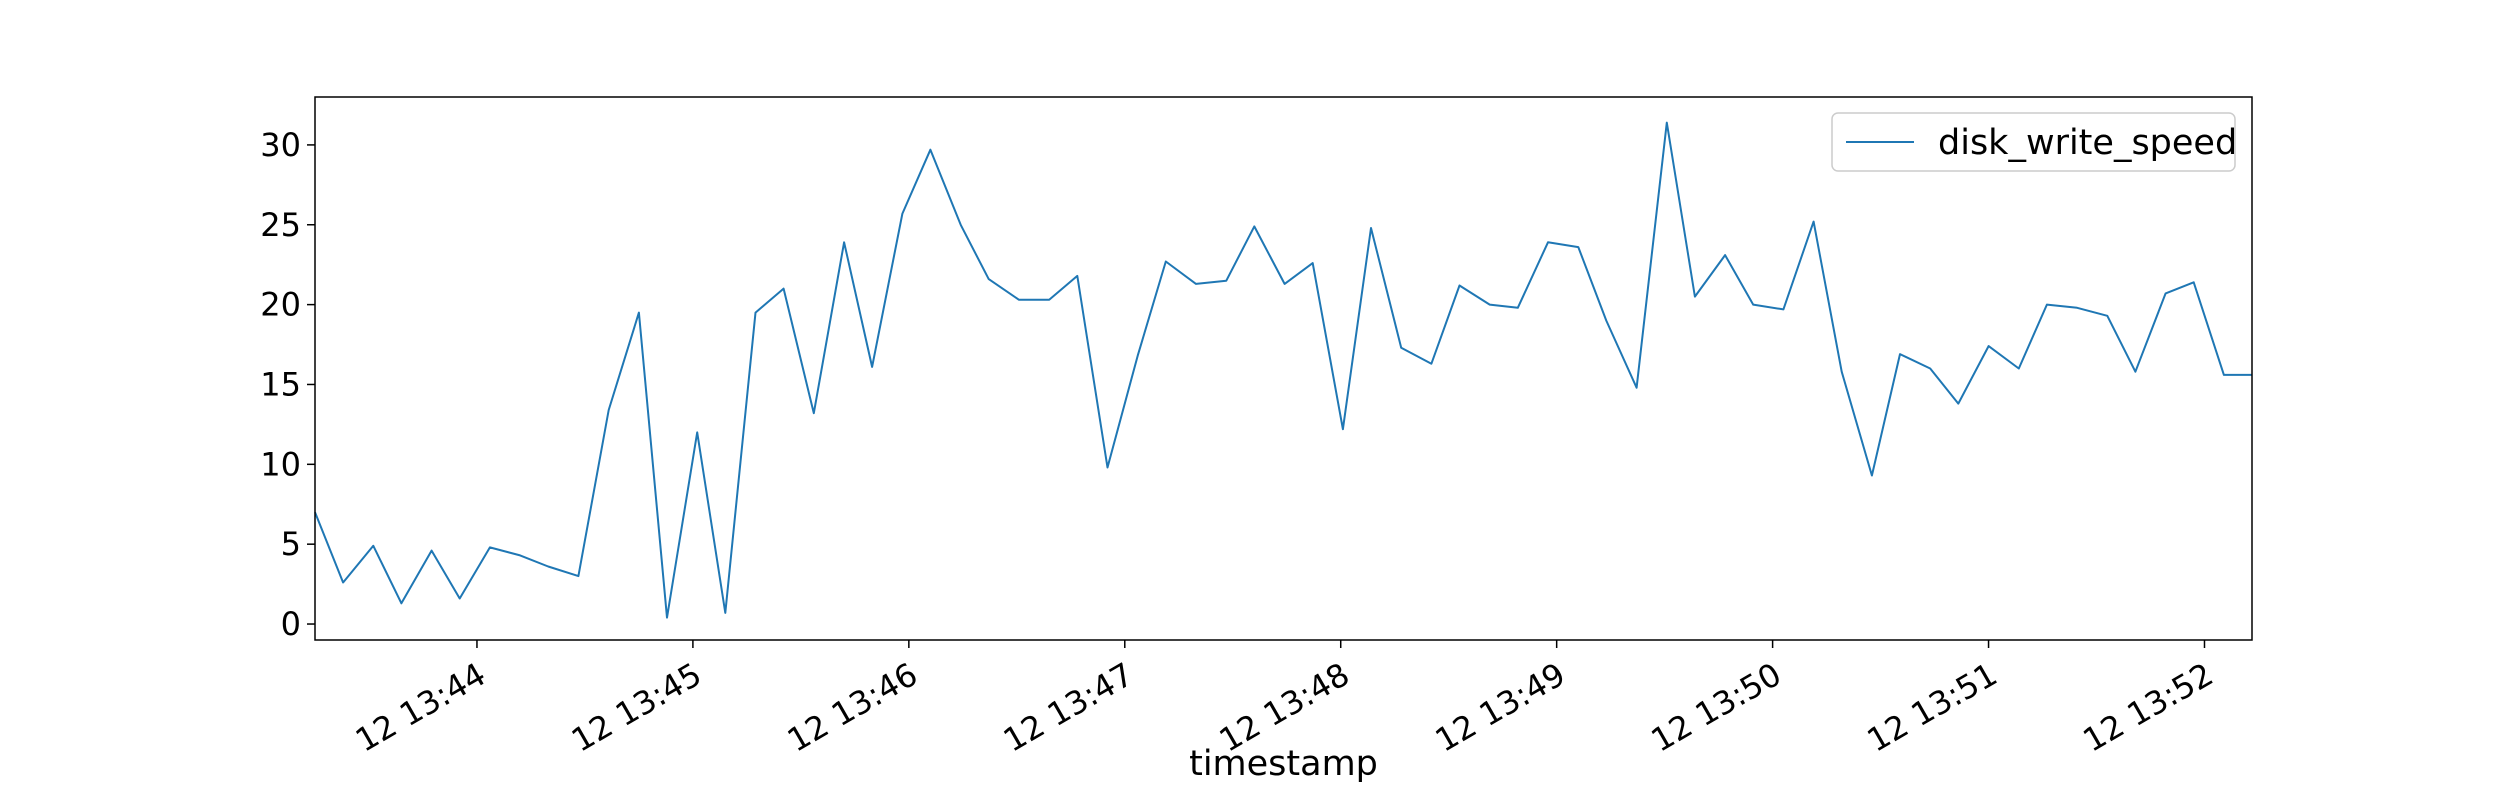 This screenshot has width=2500, height=800. What do you see at coordinates (280, 384) in the screenshot?
I see `y-tick-label: 15` at bounding box center [280, 384].